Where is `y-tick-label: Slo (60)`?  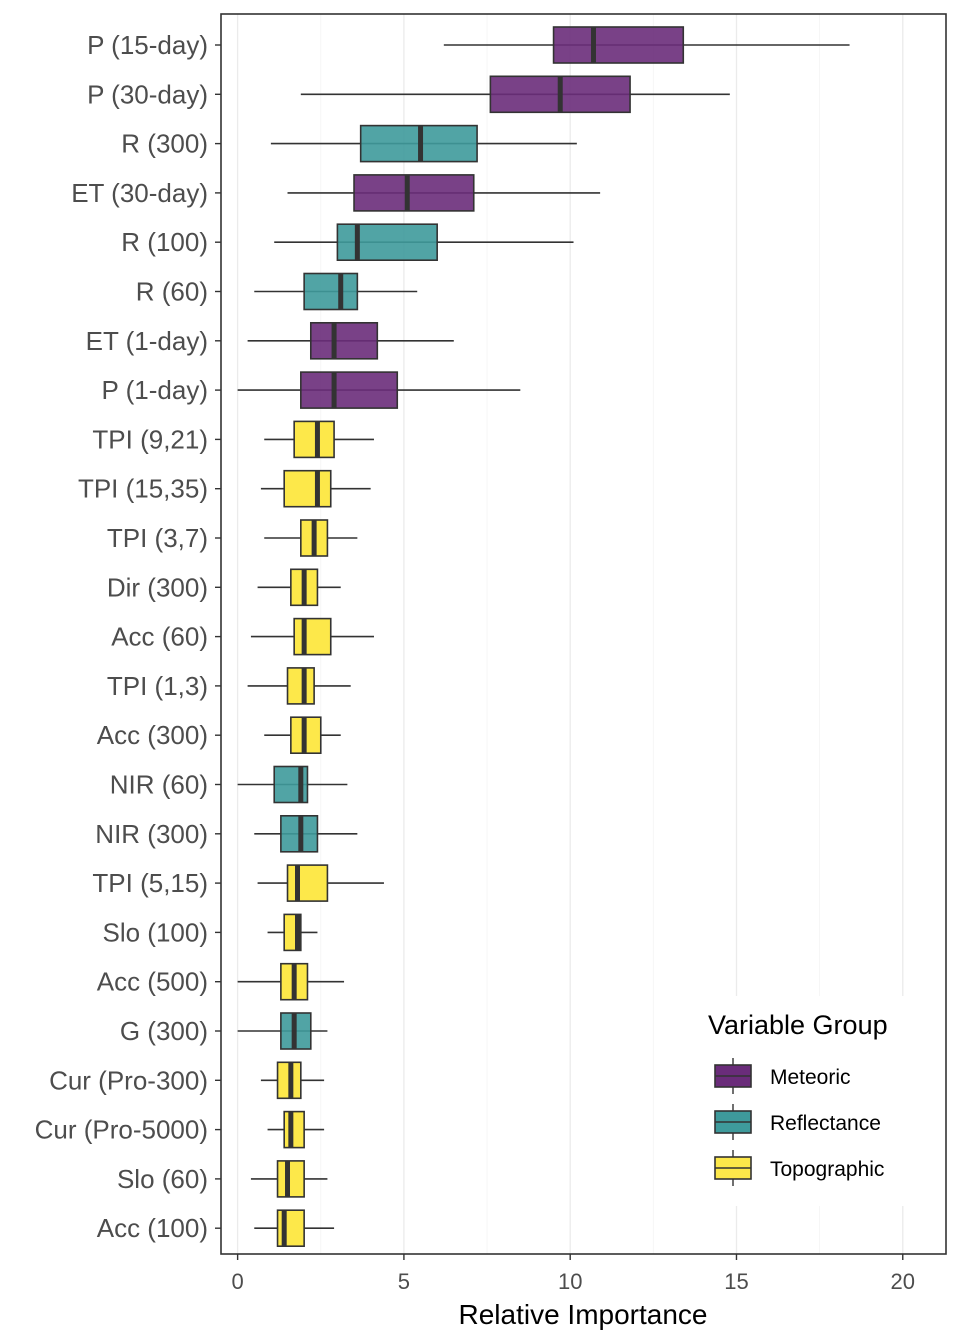
y-tick-label: Slo (60) is located at coordinates (162, 1179).